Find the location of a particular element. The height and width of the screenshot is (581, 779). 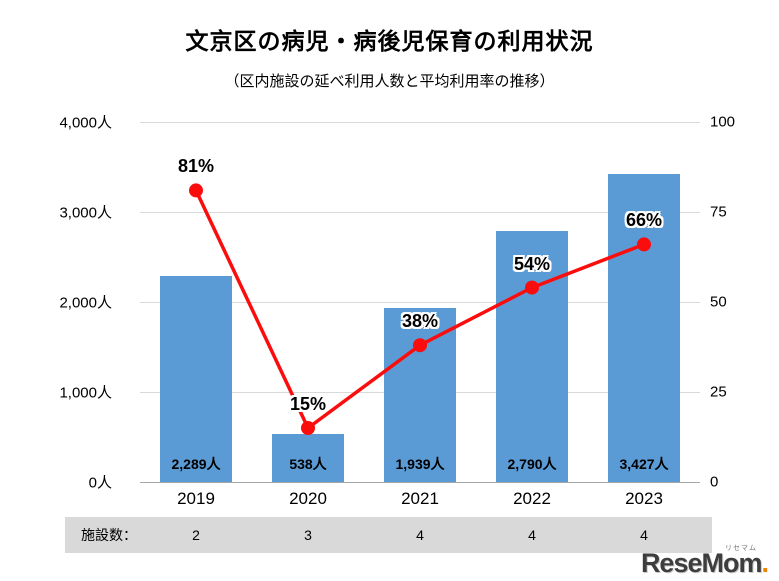

facility-values: 2 3 4 4 4 is located at coordinates (420, 535).